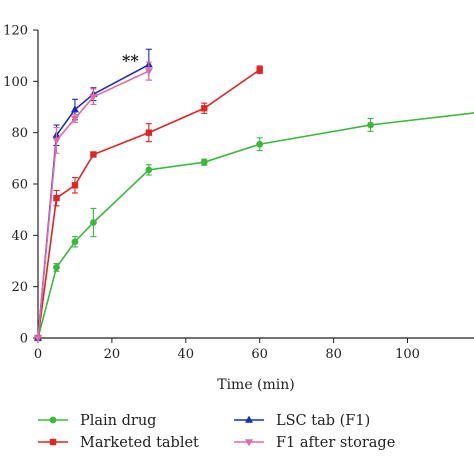  What do you see at coordinates (227, 350) in the screenshot?
I see `x-axis-ticks: 0 20 40 60 80 100` at bounding box center [227, 350].